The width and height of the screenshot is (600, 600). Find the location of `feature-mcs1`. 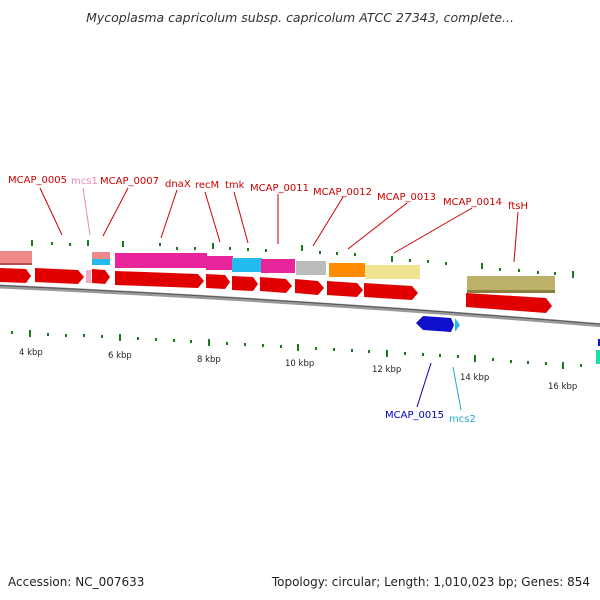

feature-mcs1 is located at coordinates (101, 262).